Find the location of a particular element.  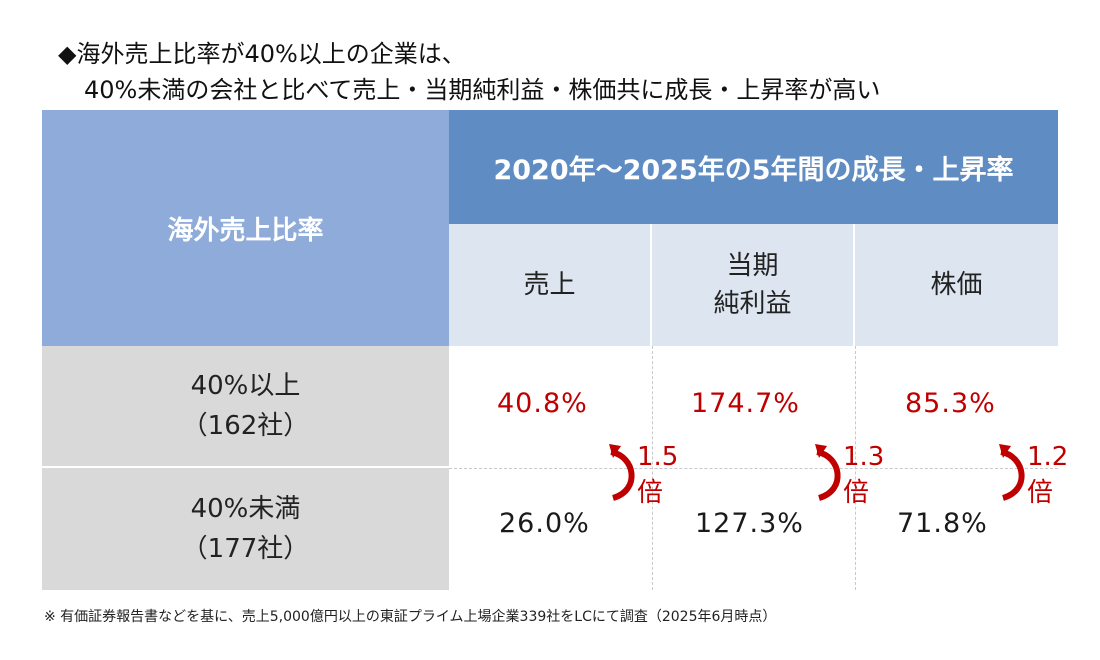

row-divider is located at coordinates (753, 468).